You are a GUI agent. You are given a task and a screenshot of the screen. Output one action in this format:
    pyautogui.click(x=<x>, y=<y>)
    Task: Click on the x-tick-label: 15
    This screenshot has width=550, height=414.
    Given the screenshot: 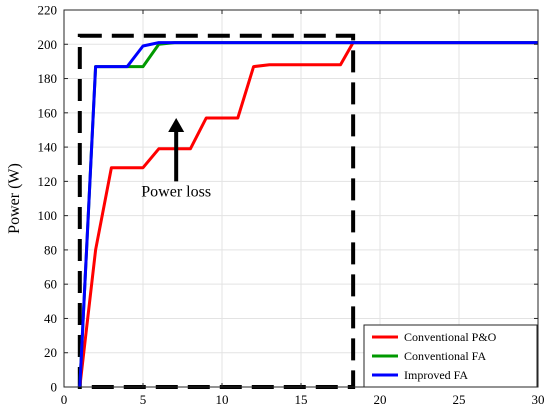 What is the action you would take?
    pyautogui.click(x=301, y=399)
    